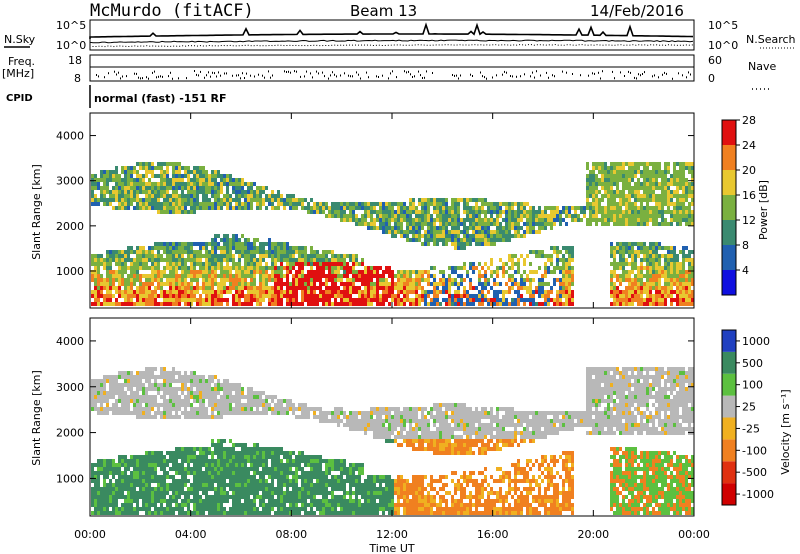 Image resolution: width=800 pixels, height=554 pixels. What do you see at coordinates (749, 120) in the screenshot?
I see `colorbar-tick-label: 28` at bounding box center [749, 120].